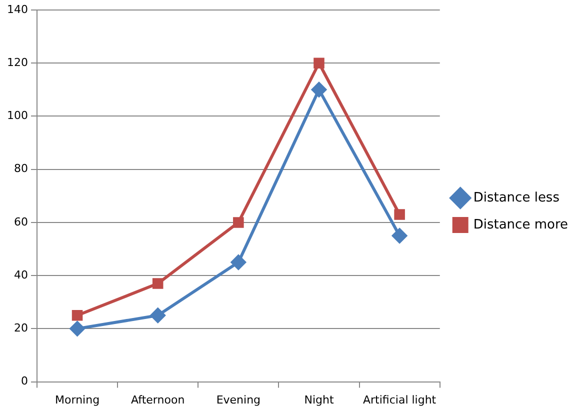 This screenshot has width=578, height=417. What do you see at coordinates (17, 9) in the screenshot?
I see `y-tick-label: 140` at bounding box center [17, 9].